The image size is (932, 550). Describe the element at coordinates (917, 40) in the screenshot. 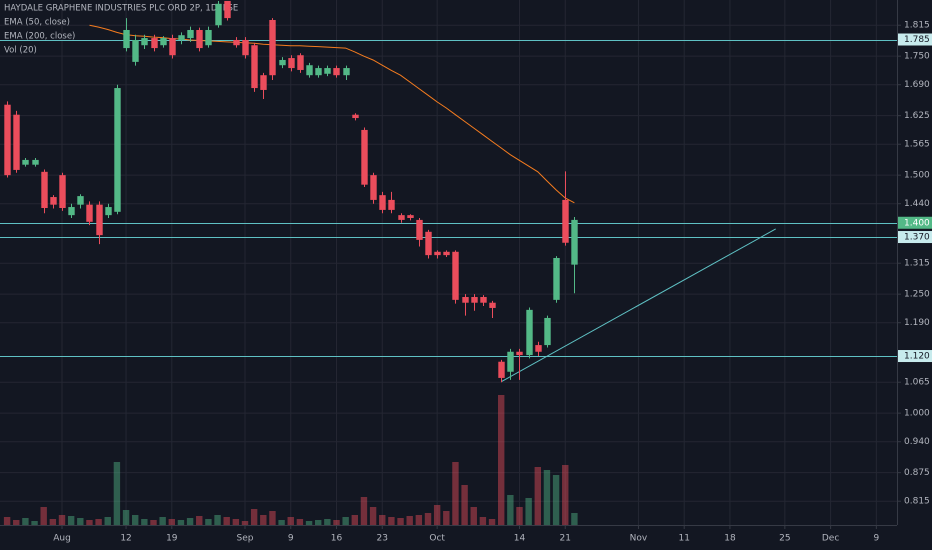

I see `level-label: 1.785` at that location.